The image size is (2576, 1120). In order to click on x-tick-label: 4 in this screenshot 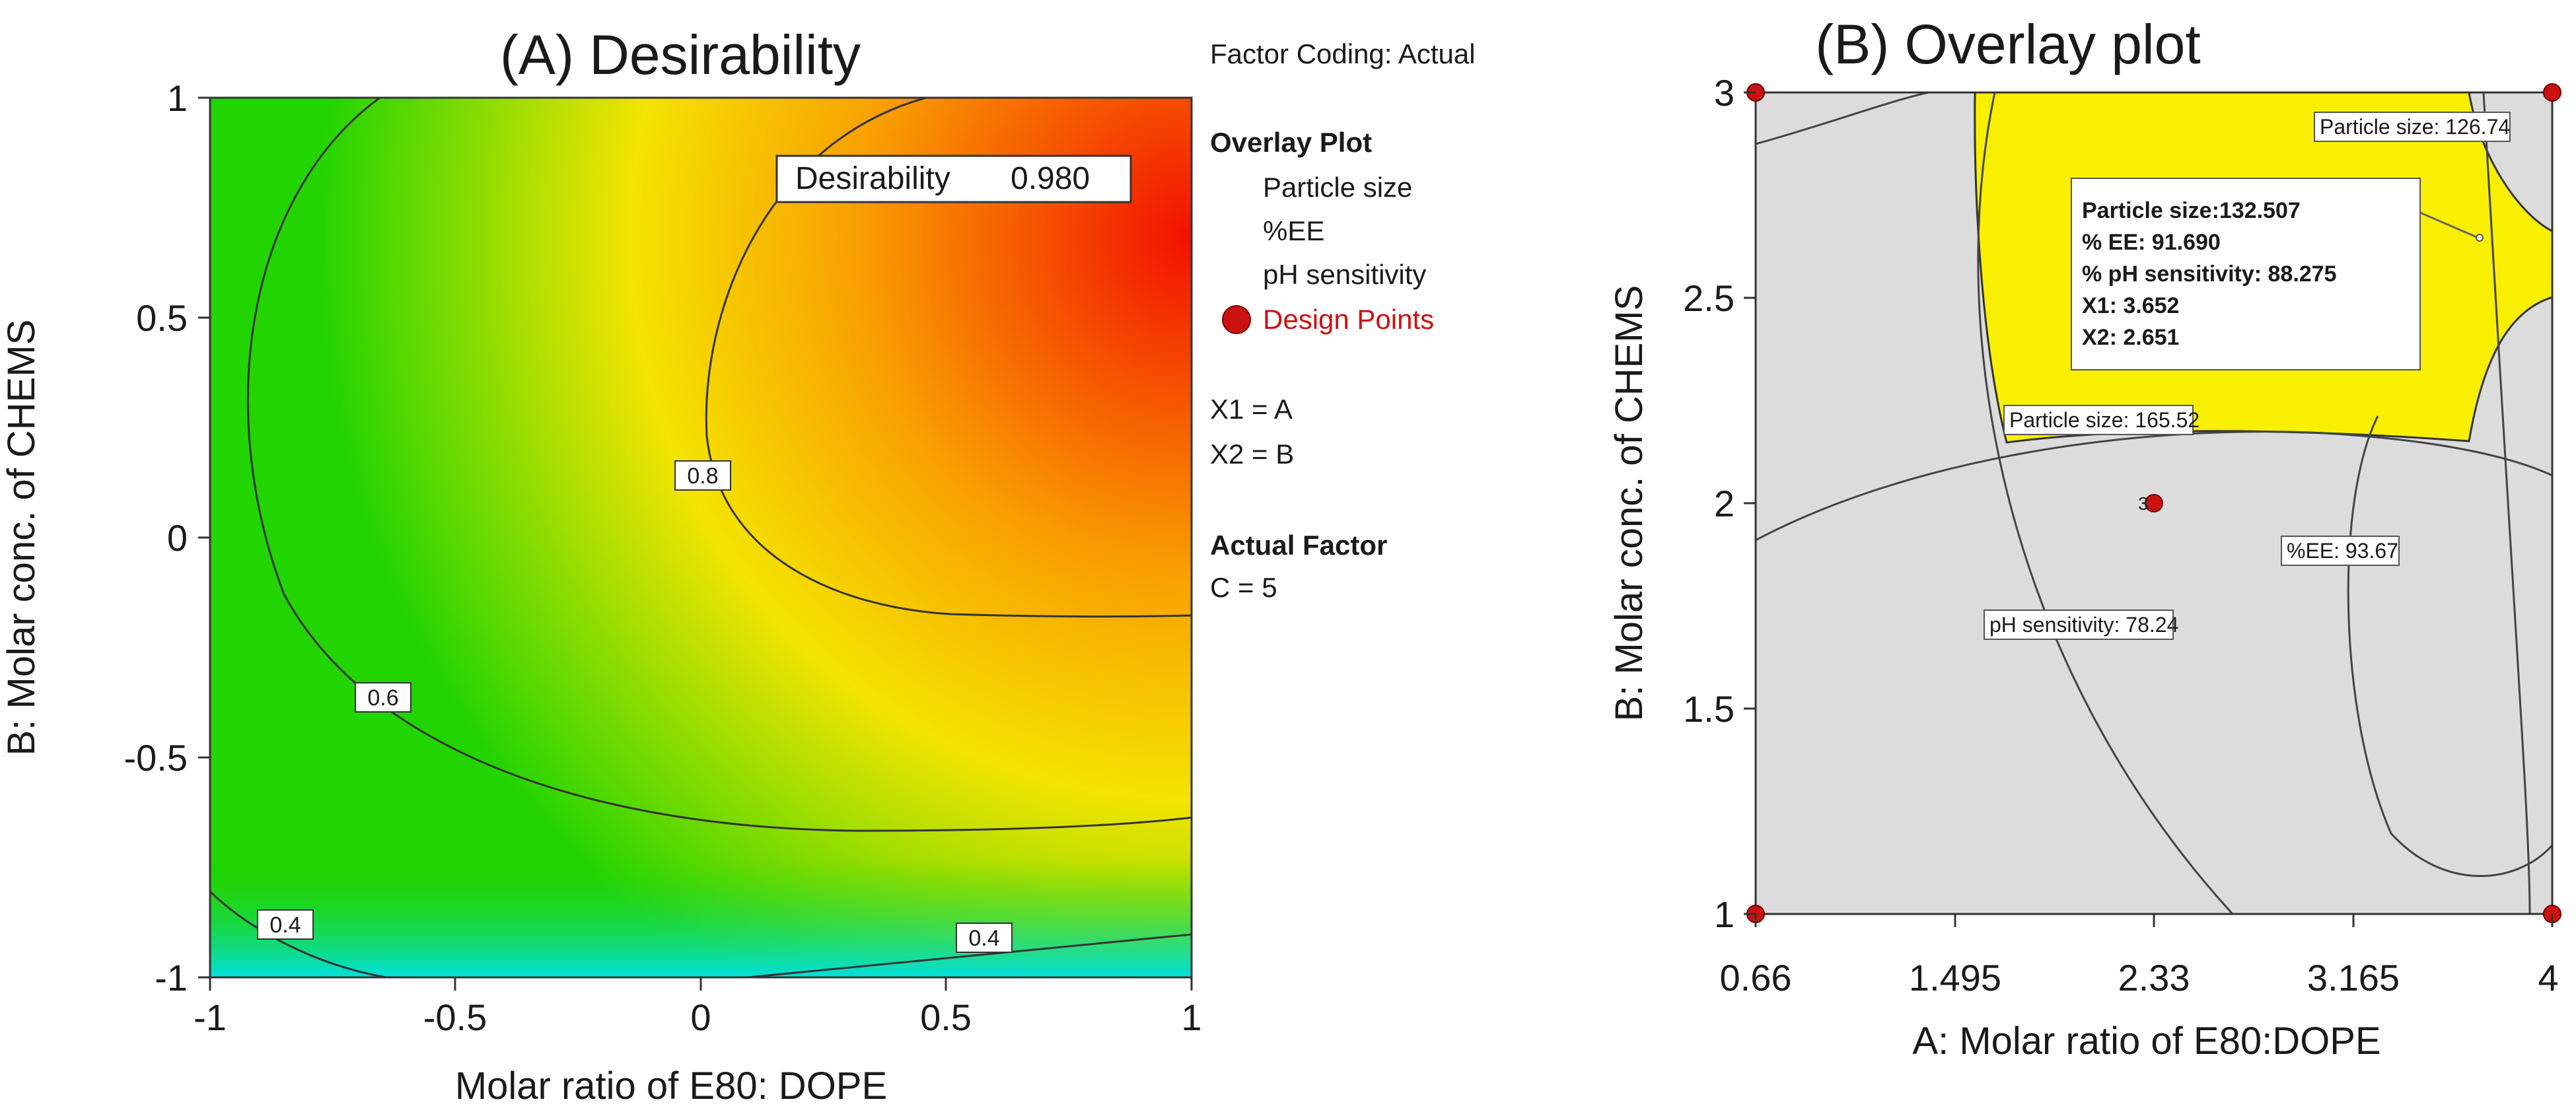, I will do `click(2548, 977)`.